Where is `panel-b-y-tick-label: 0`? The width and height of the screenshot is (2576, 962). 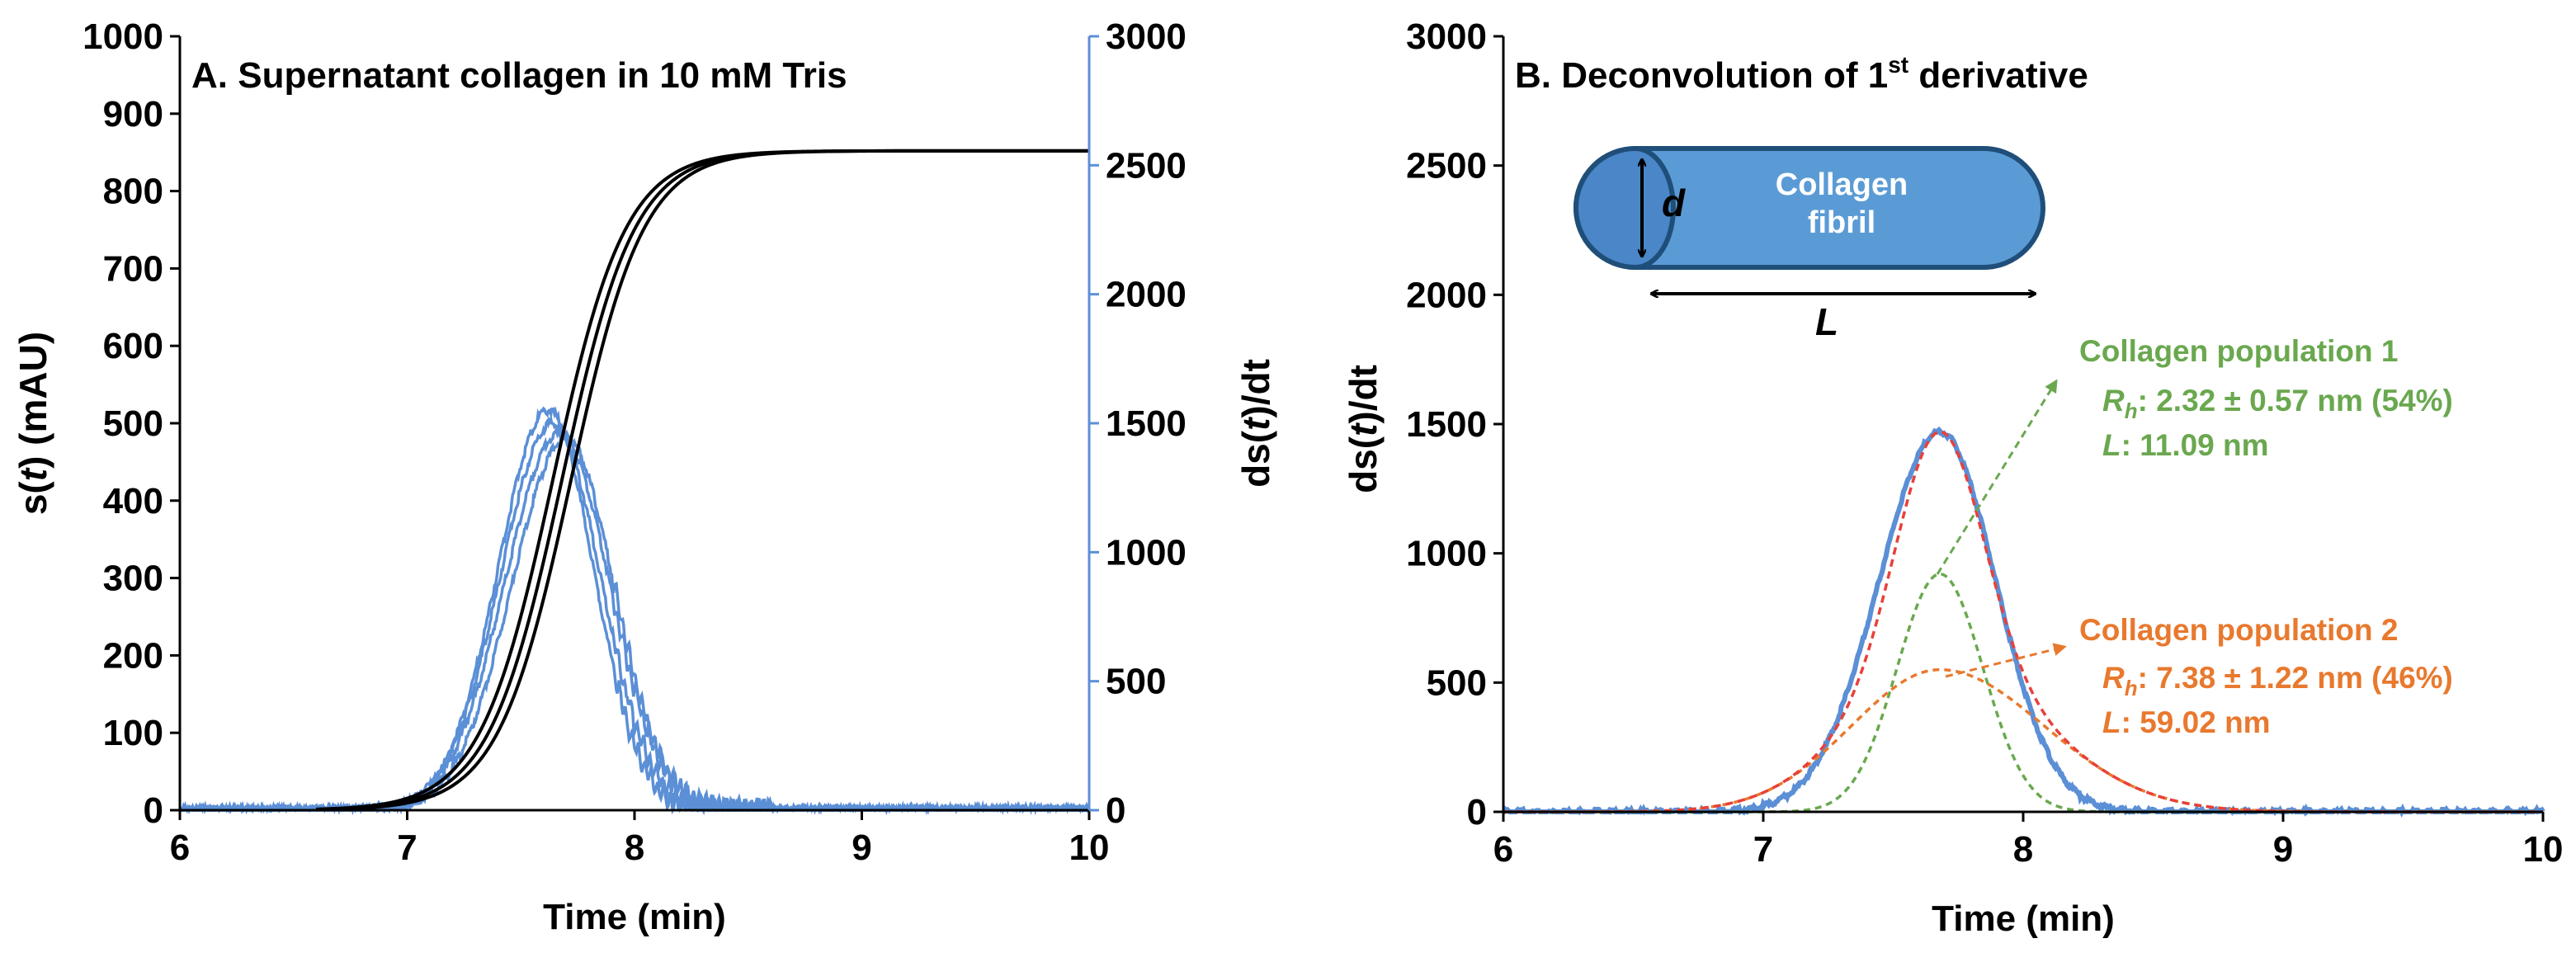
panel-b-y-tick-label: 0 is located at coordinates (1477, 812).